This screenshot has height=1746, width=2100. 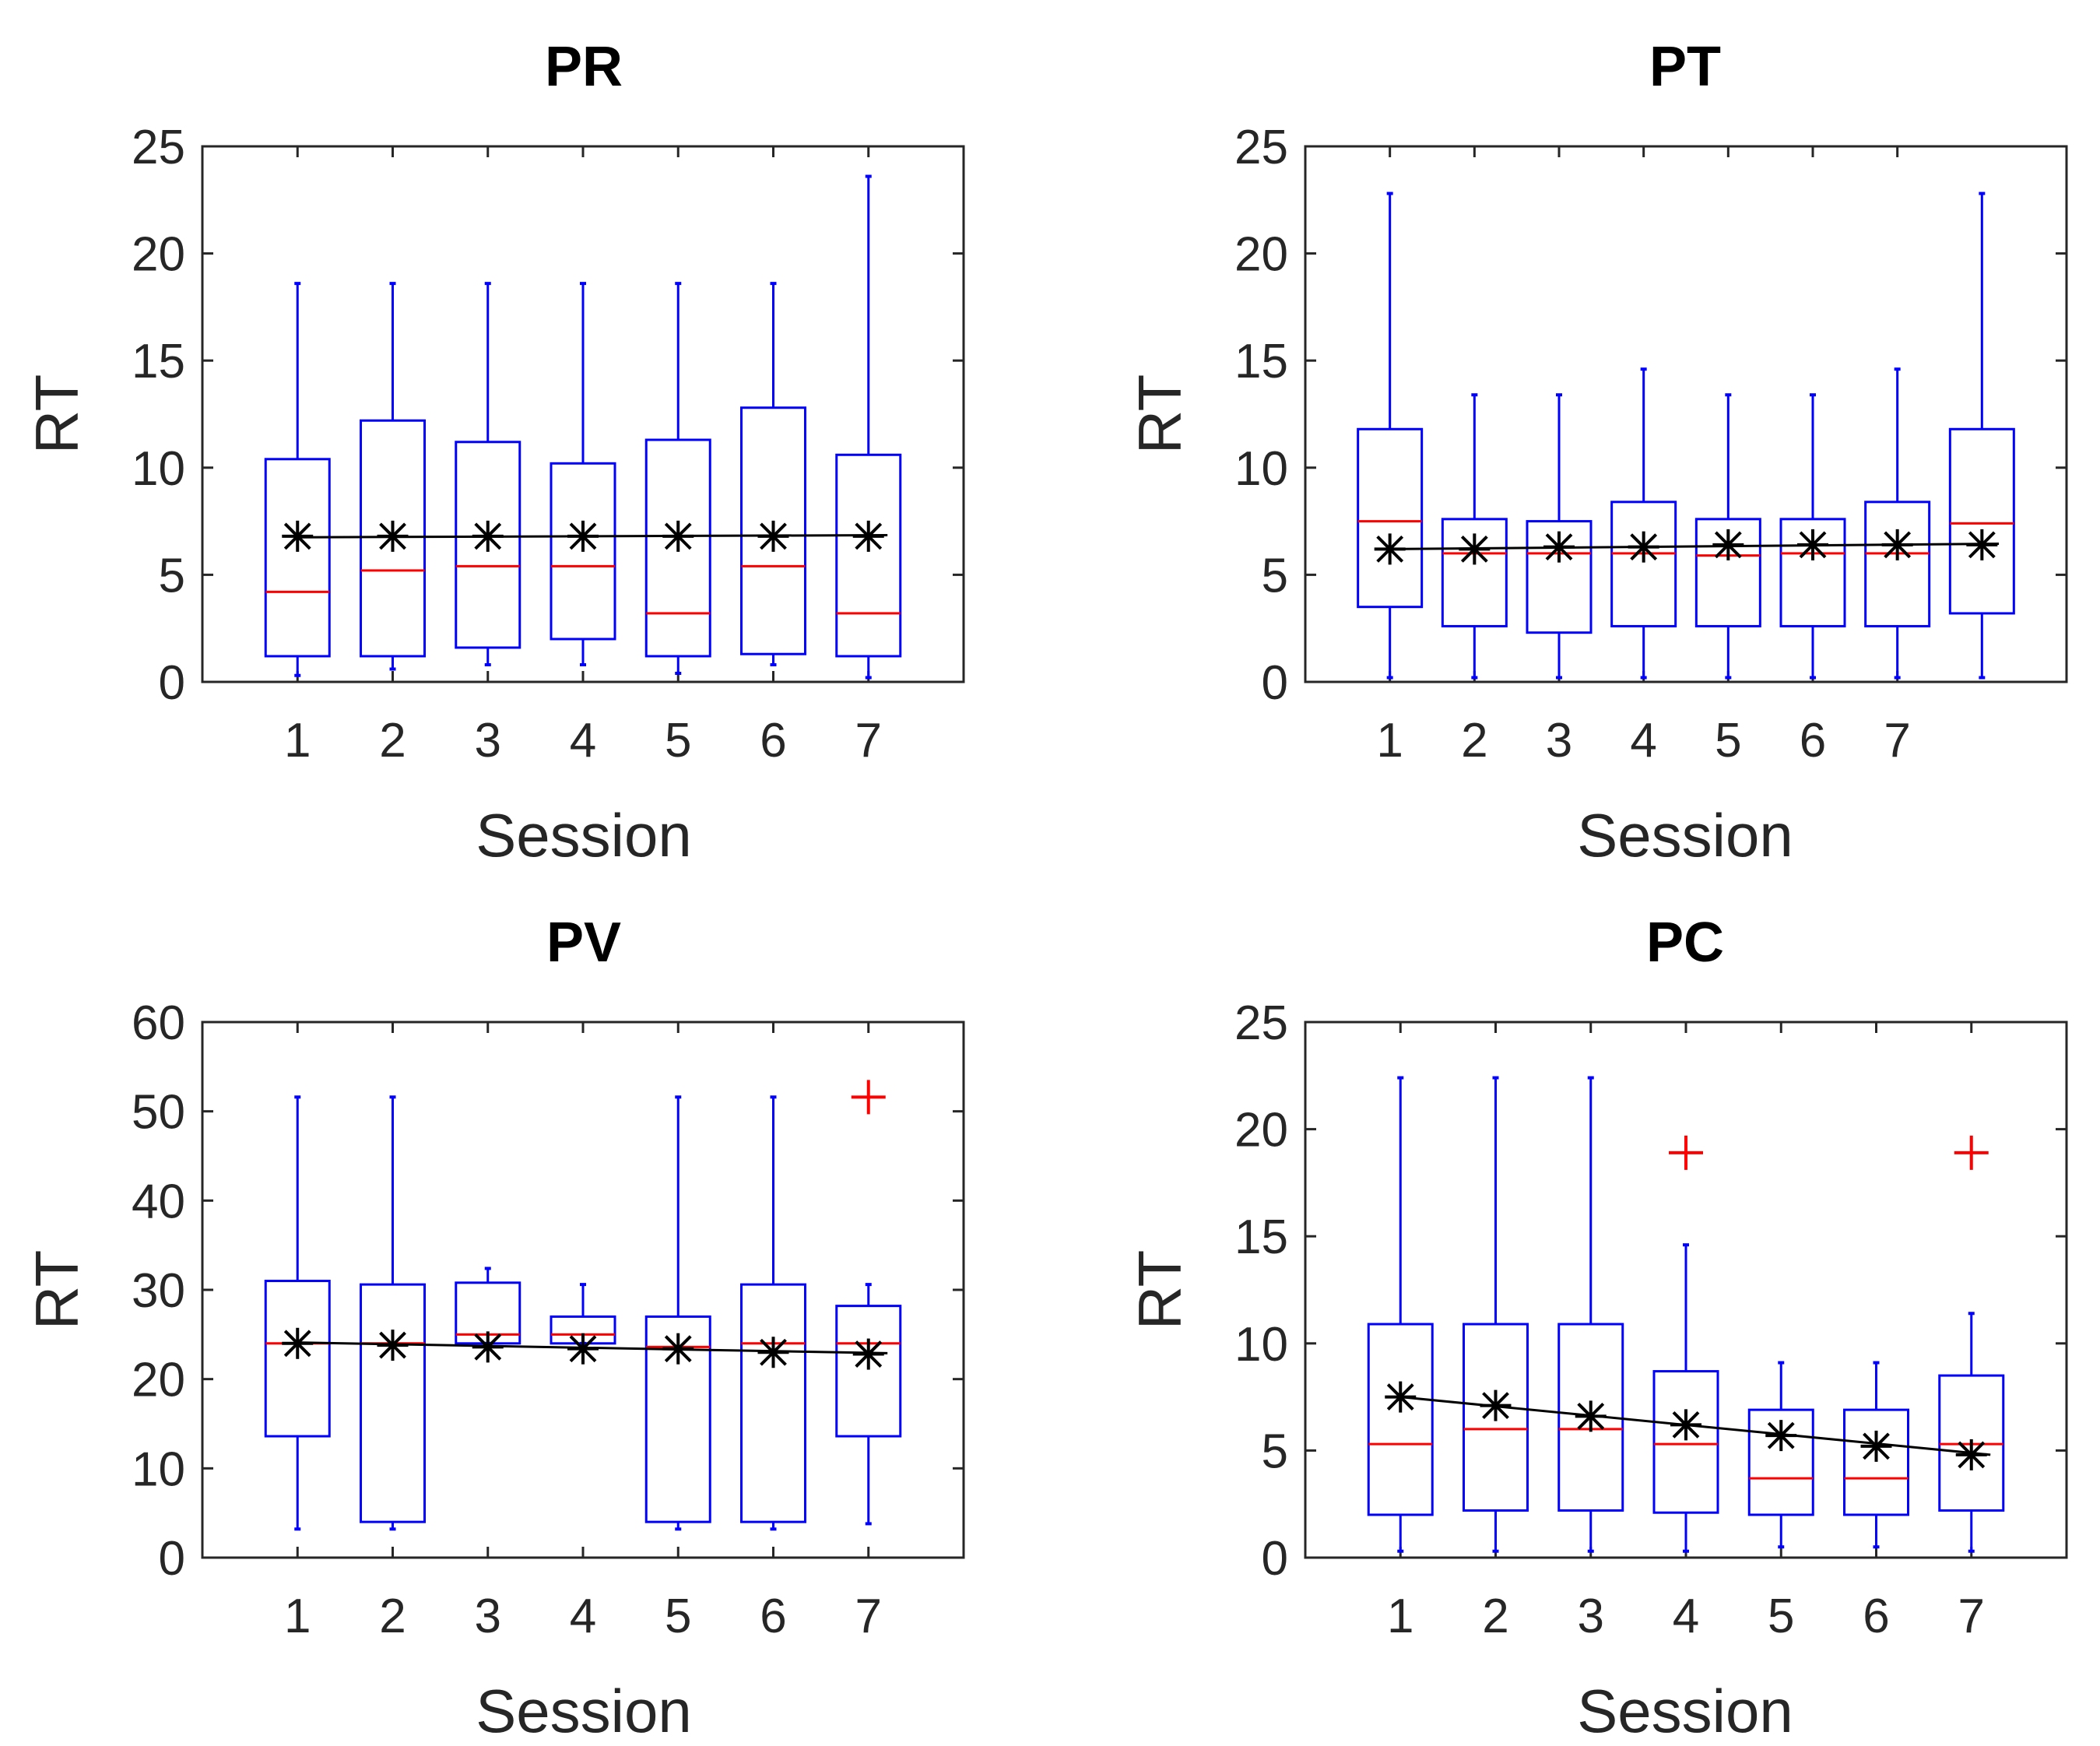 I want to click on y-tick-label: 20, so click(x=1261, y=1131).